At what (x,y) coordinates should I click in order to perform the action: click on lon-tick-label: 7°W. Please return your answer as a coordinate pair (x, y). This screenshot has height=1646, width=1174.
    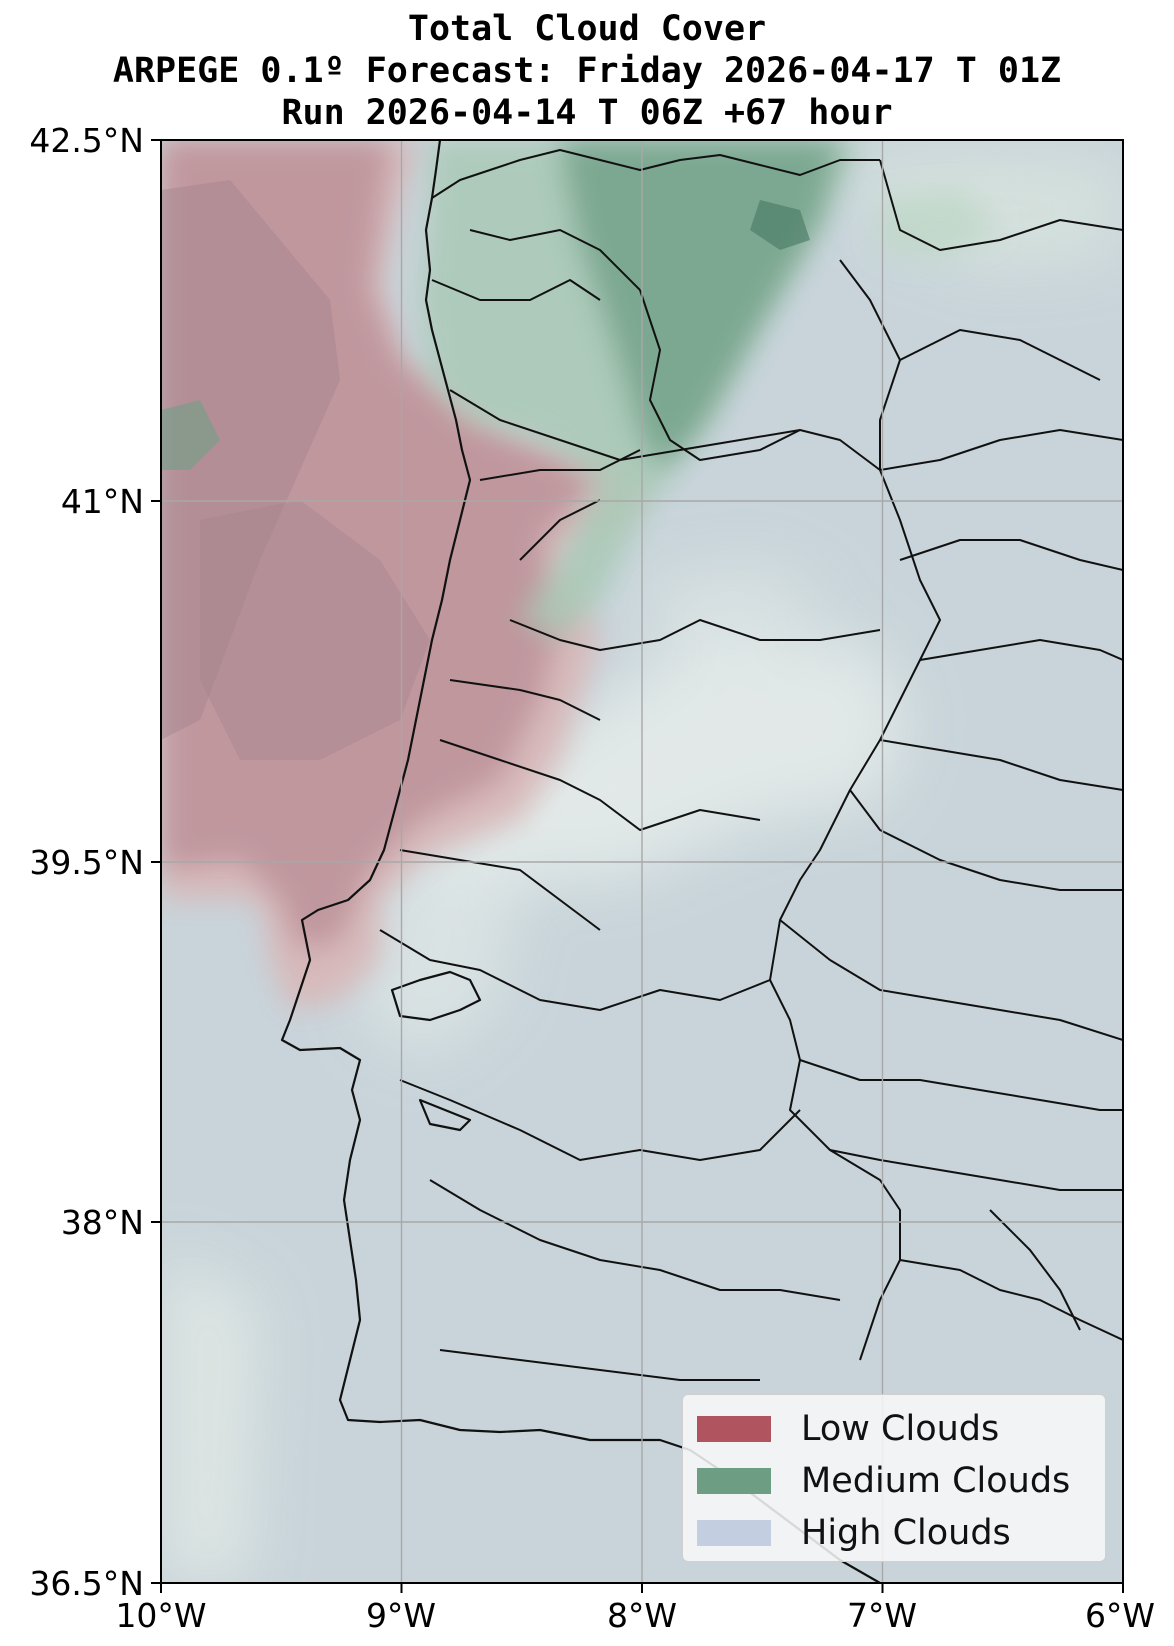
    Looking at the image, I should click on (882, 1615).